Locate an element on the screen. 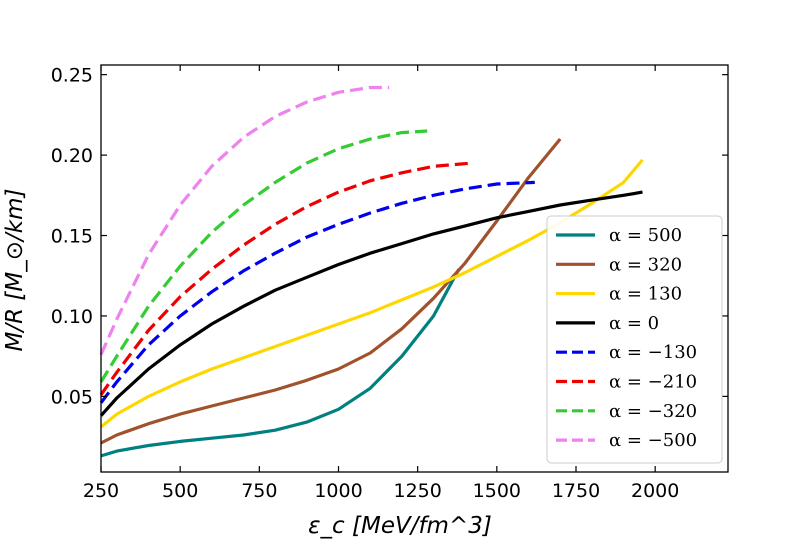 The width and height of the screenshot is (809, 539). legend-label-3: α = 0 is located at coordinates (634, 323).